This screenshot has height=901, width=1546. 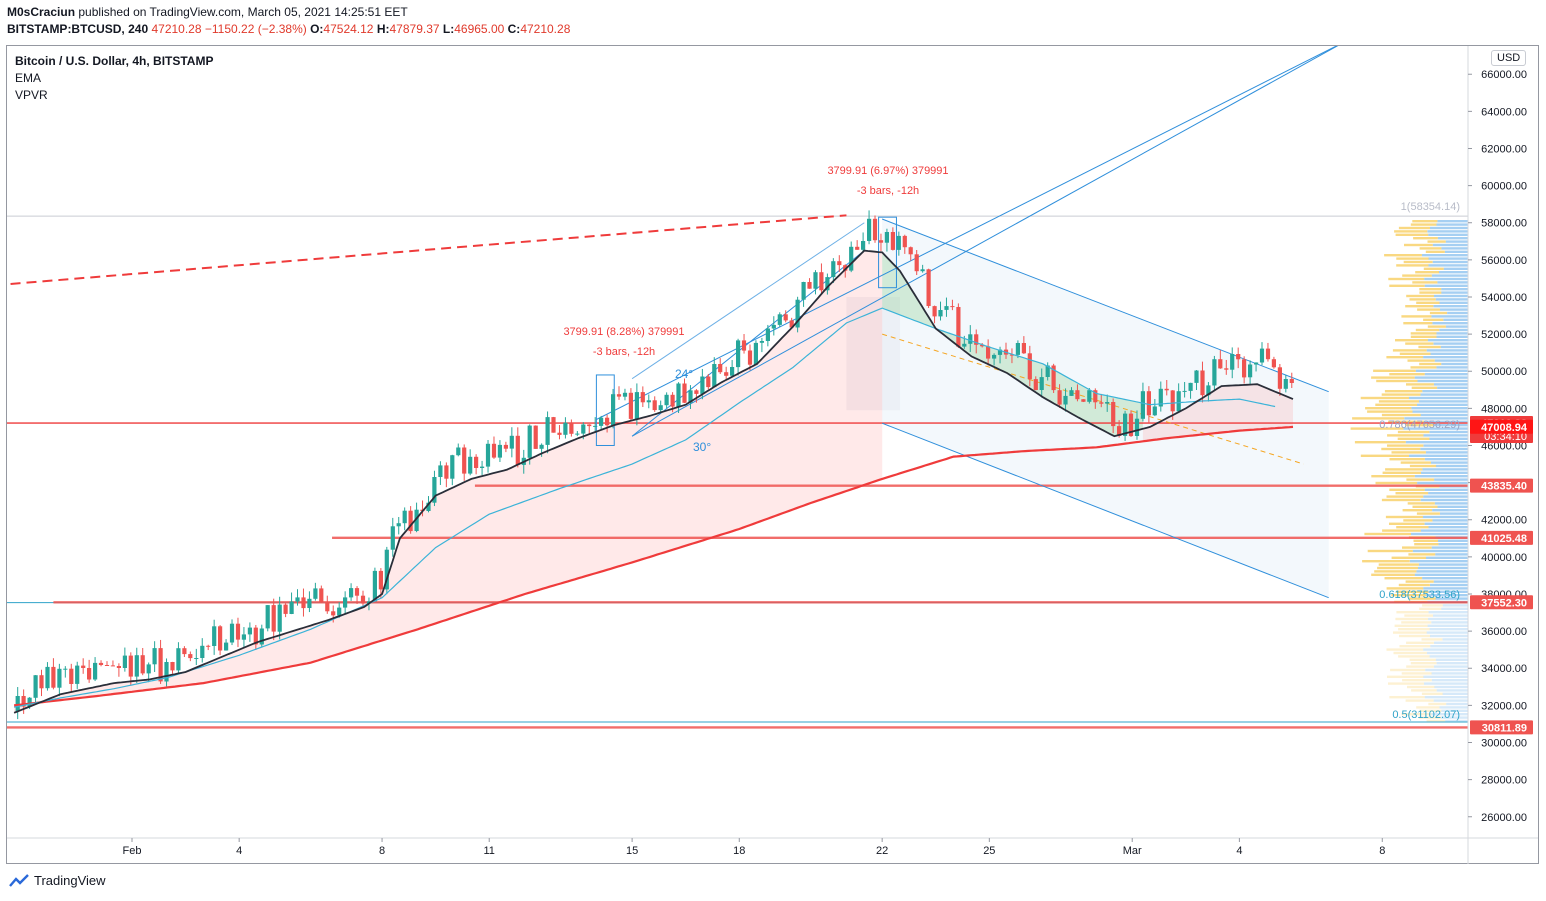 What do you see at coordinates (176, 29) in the screenshot?
I see `last-price: 47210.28` at bounding box center [176, 29].